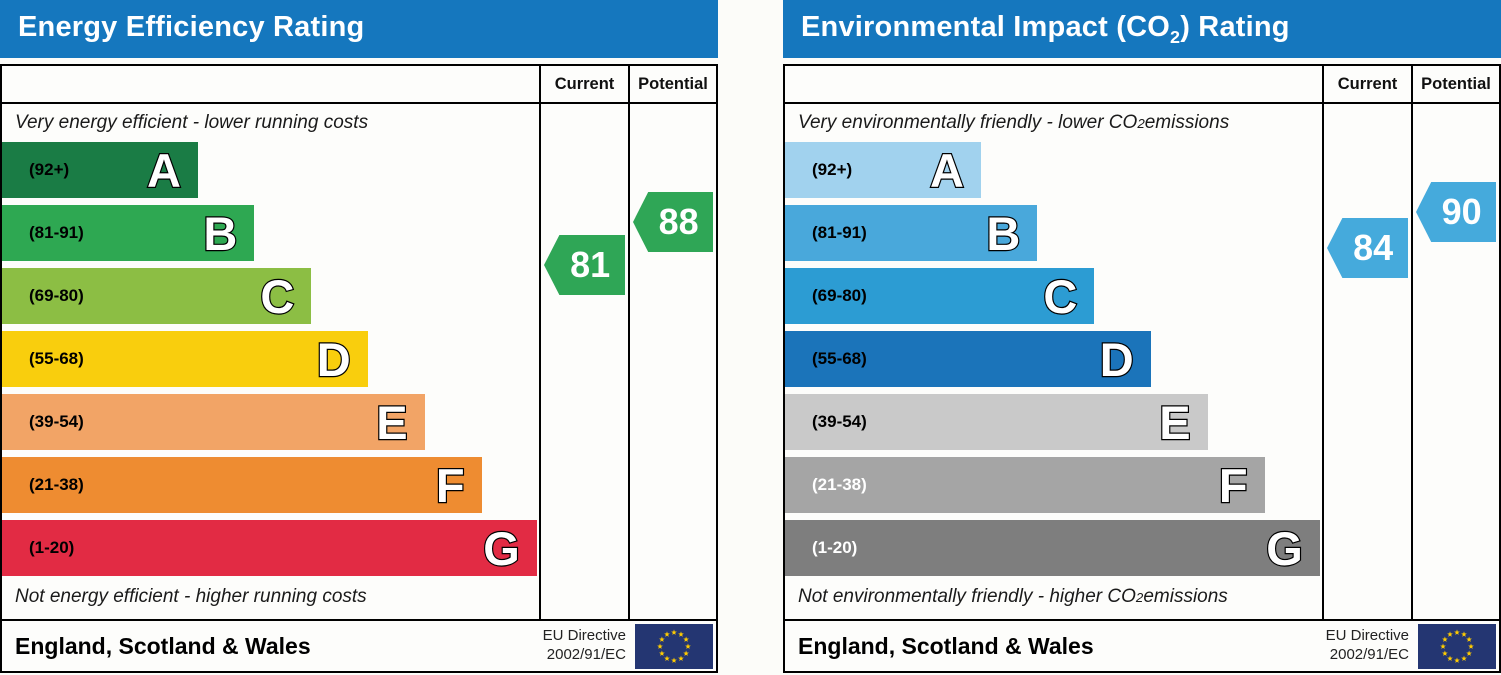 The image size is (1501, 675). Describe the element at coordinates (1045, 28) in the screenshot. I see `panel-title: Environmental Impact (CO2) Rating` at that location.